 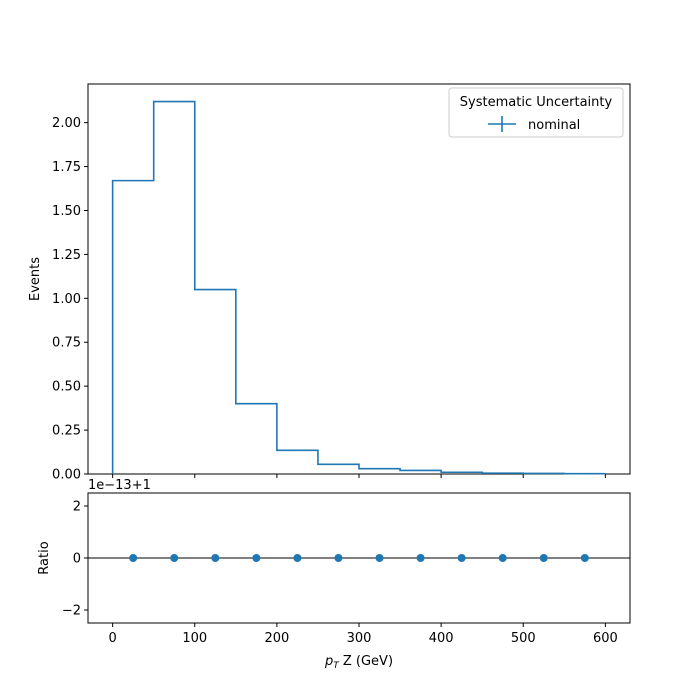 I want to click on ratio-y-tick-label: 2, so click(x=77, y=507).